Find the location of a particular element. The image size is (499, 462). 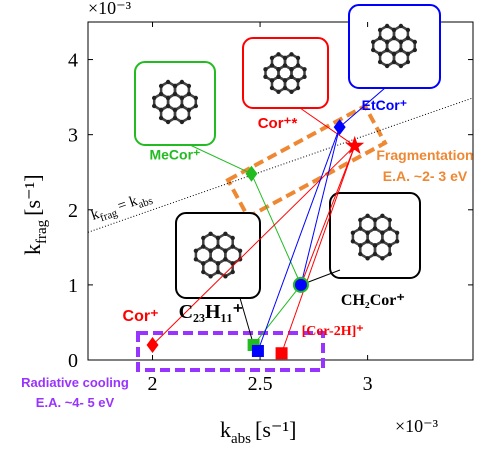

fragmentation-box is located at coordinates (306, 161).